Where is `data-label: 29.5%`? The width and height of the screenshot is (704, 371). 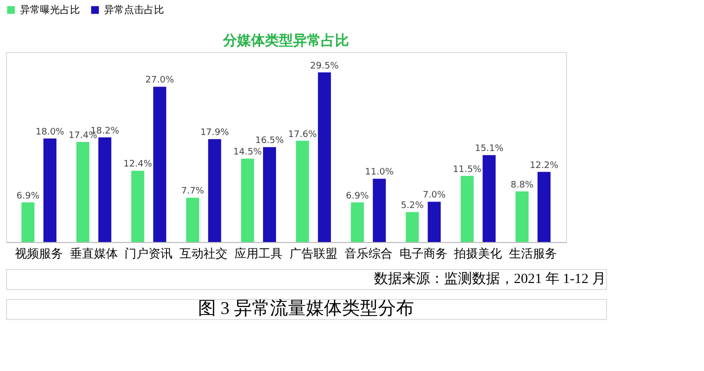 data-label: 29.5% is located at coordinates (325, 66).